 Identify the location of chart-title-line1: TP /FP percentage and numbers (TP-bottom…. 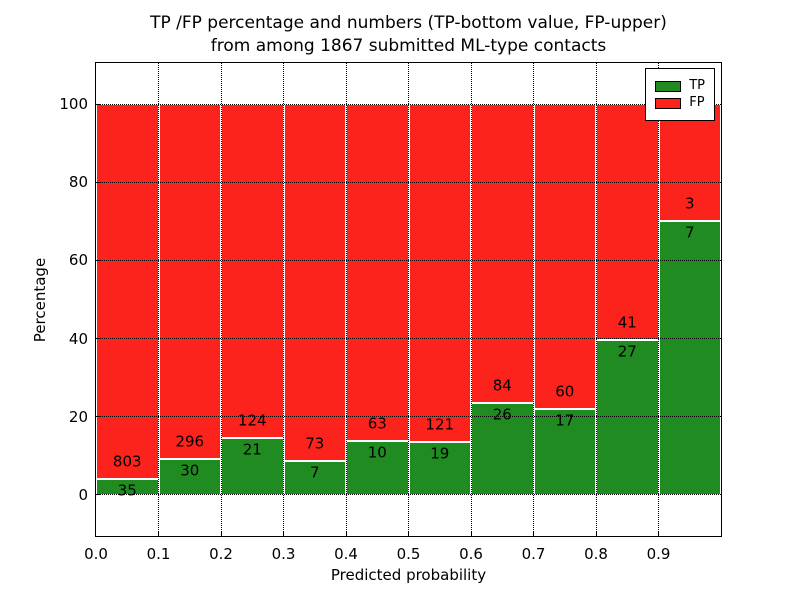
(408, 23).